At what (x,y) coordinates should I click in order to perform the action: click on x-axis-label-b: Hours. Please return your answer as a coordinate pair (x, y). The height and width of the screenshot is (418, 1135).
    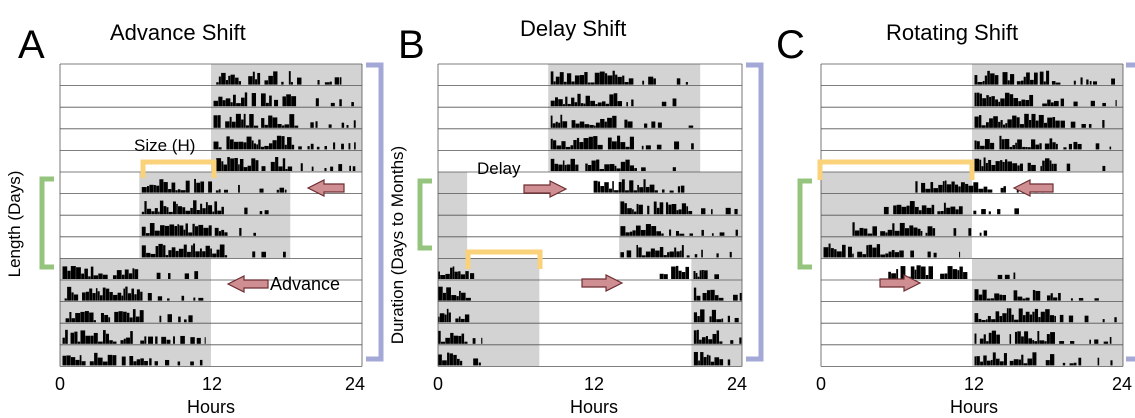
    Looking at the image, I should click on (594, 407).